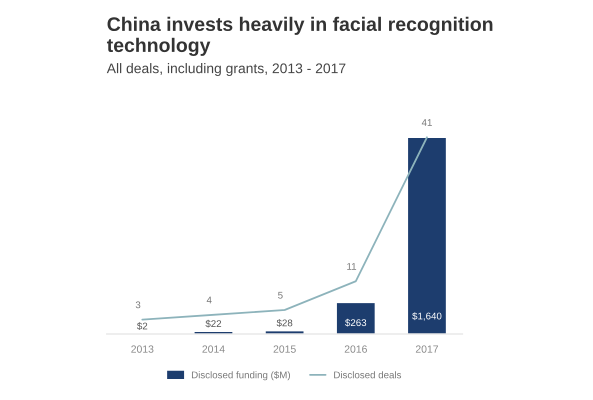 The width and height of the screenshot is (593, 400). What do you see at coordinates (142, 326) in the screenshot?
I see `data-label: $2` at bounding box center [142, 326].